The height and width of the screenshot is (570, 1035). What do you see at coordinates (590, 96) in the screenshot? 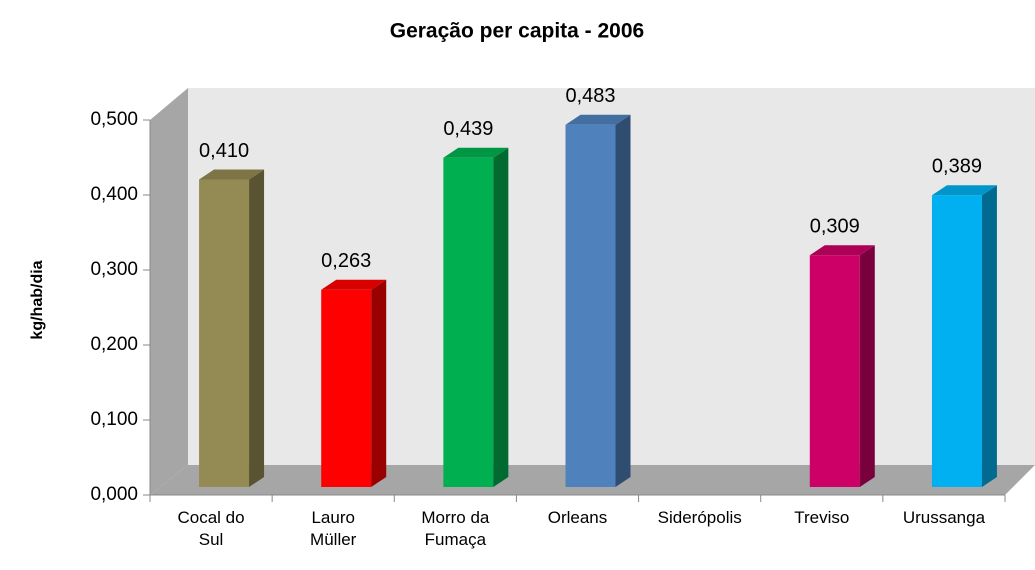
I see `value-label: 0,483` at bounding box center [590, 96].